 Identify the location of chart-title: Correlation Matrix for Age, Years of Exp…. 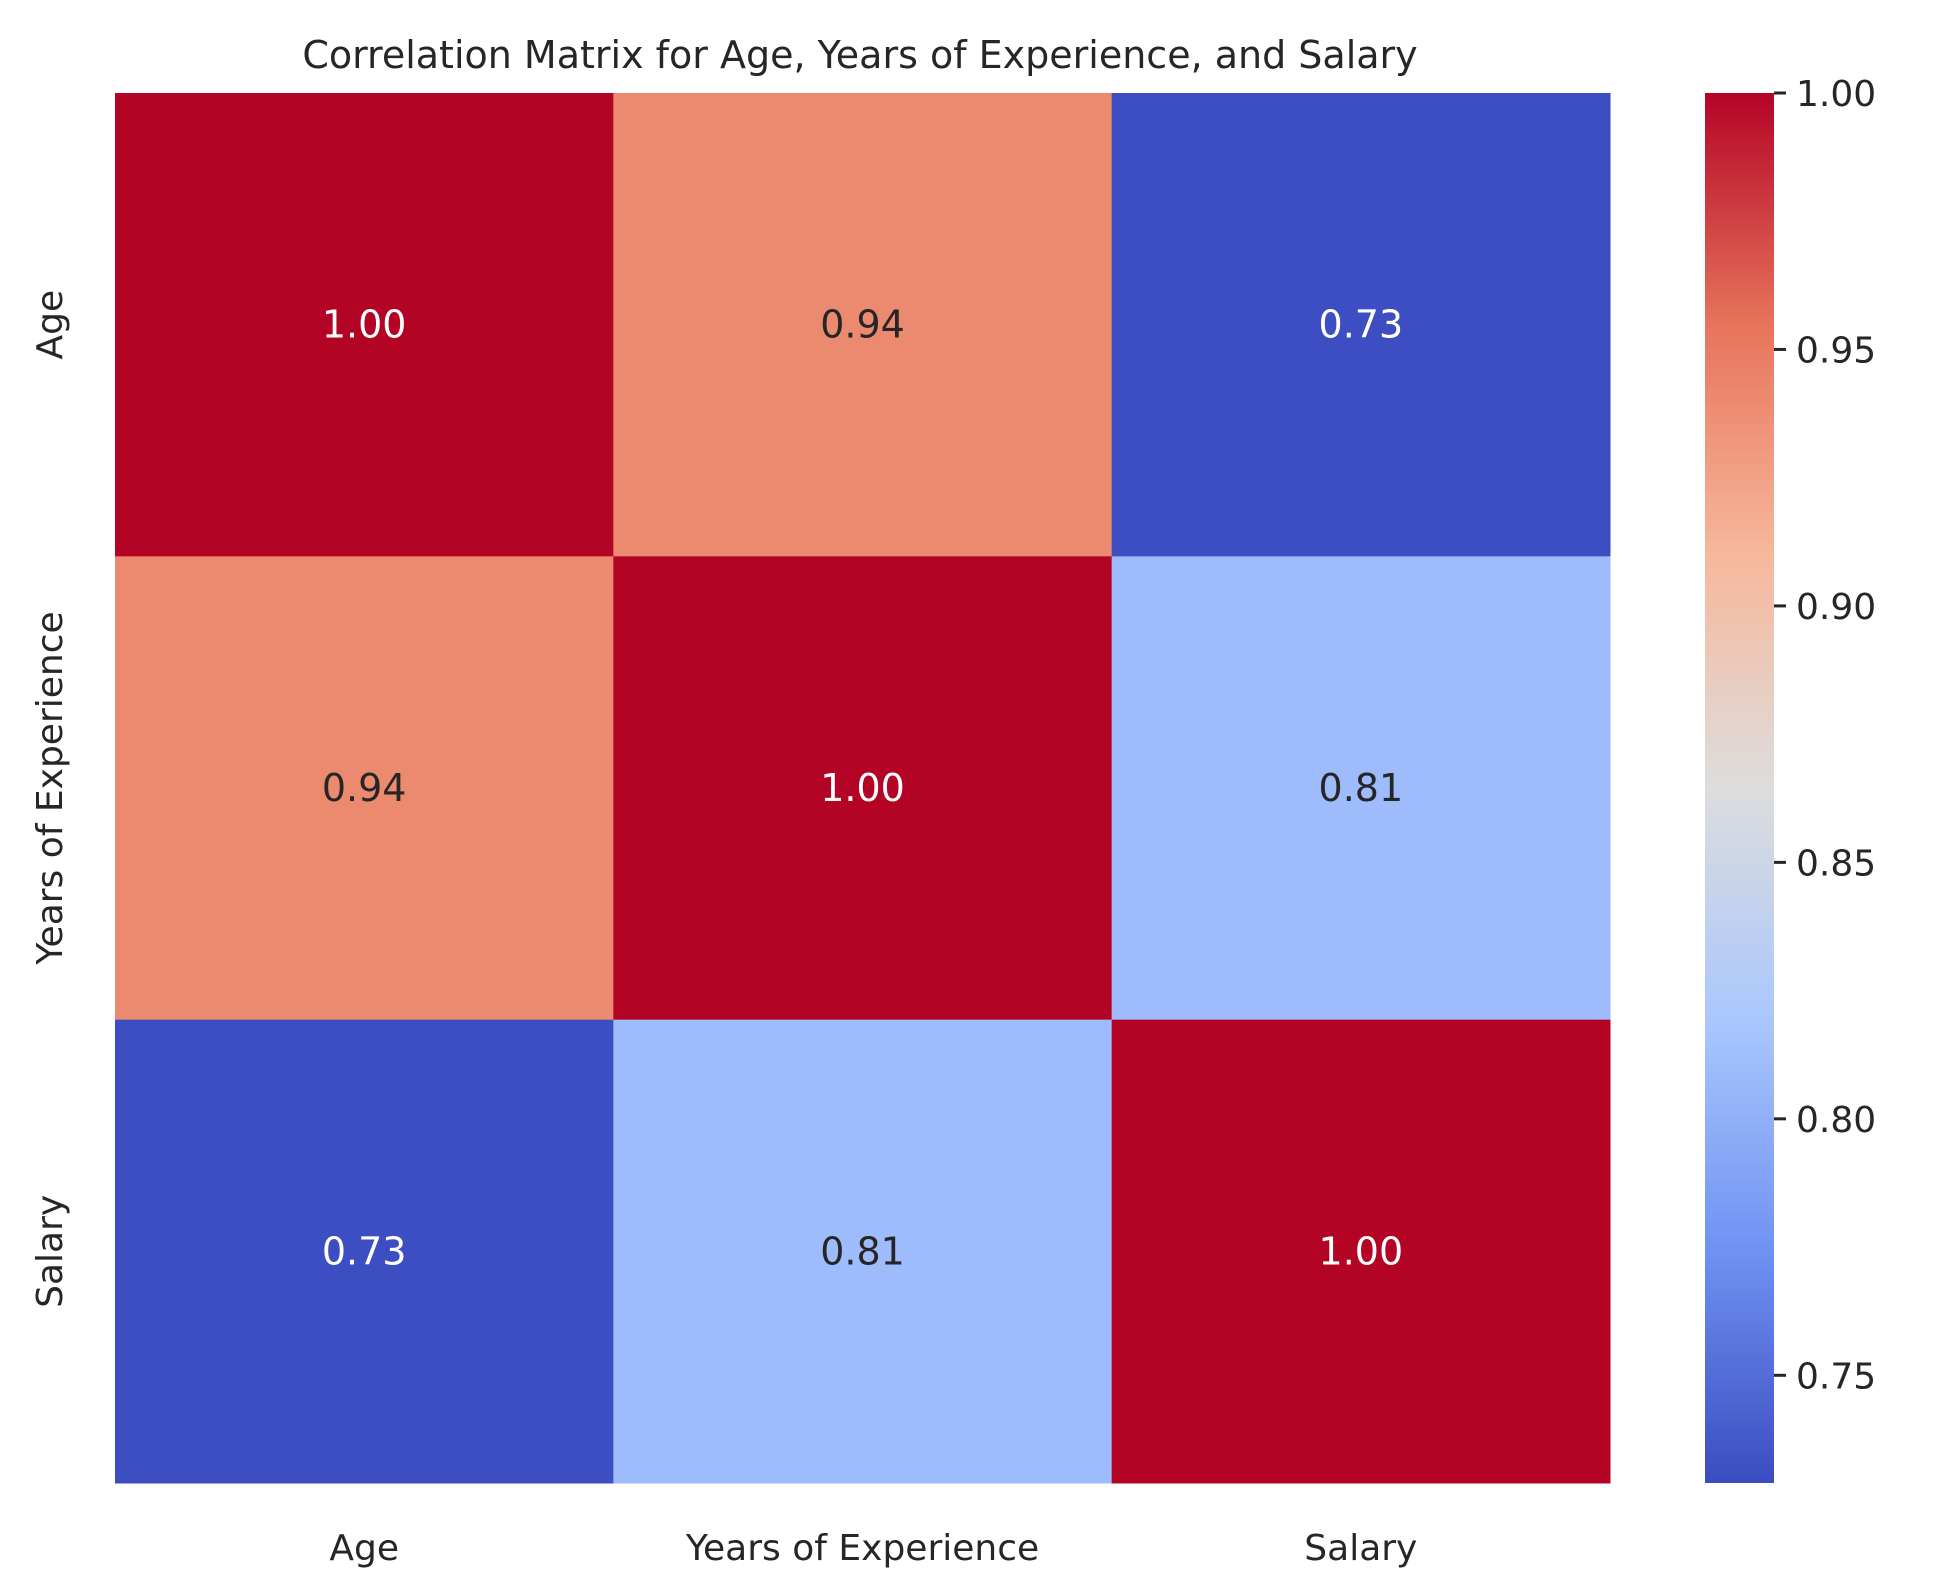
(859, 55).